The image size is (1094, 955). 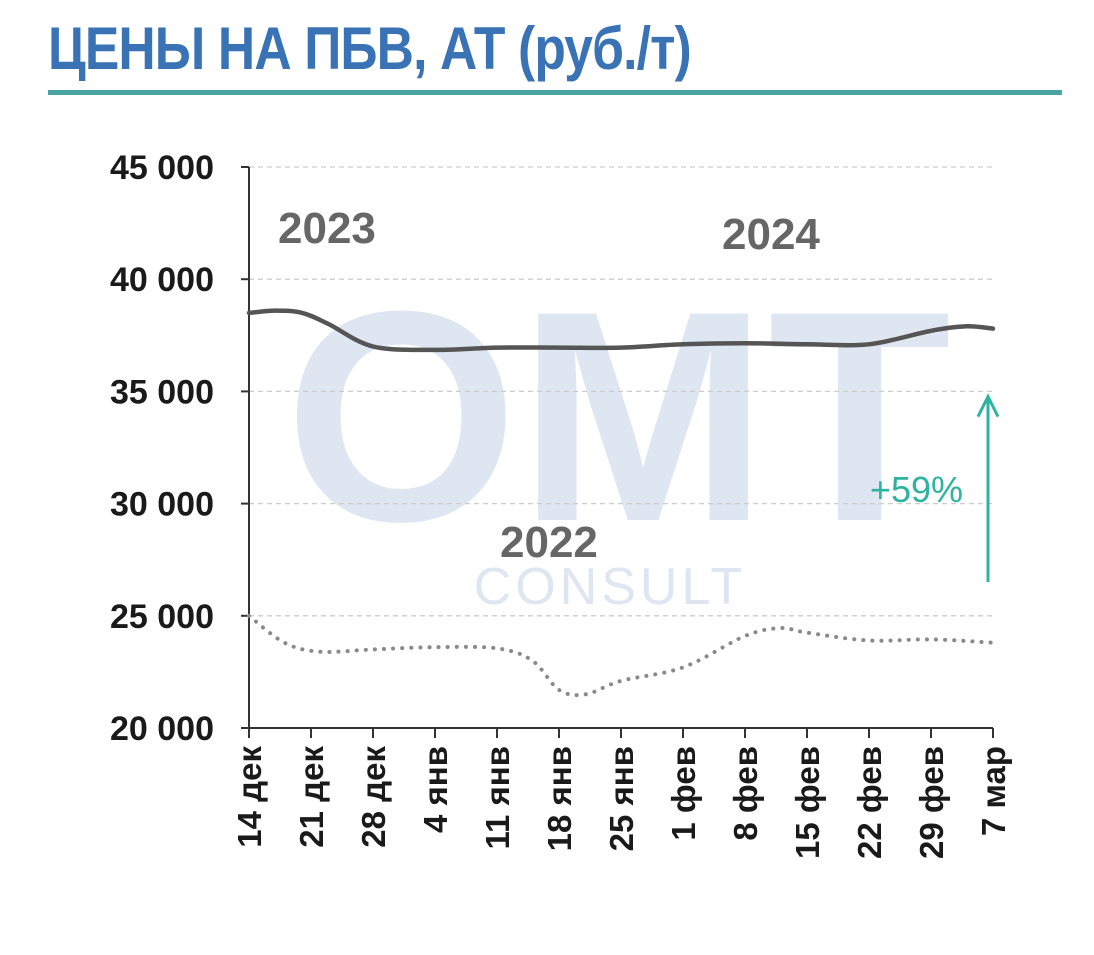 What do you see at coordinates (745, 793) in the screenshot?
I see `x-tick-label: 8 фев` at bounding box center [745, 793].